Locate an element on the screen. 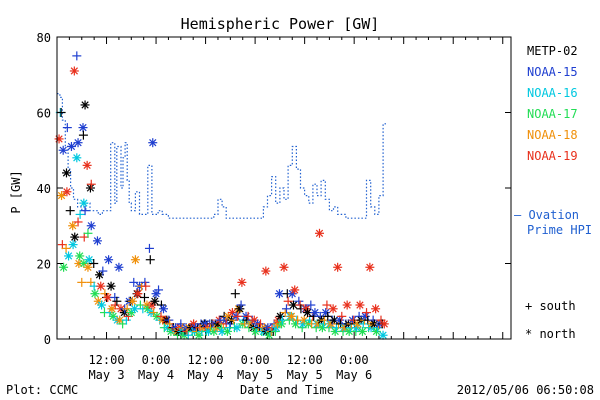 This screenshot has height=400, width=600. data-point-noaa-18-south is located at coordinates (285, 313).